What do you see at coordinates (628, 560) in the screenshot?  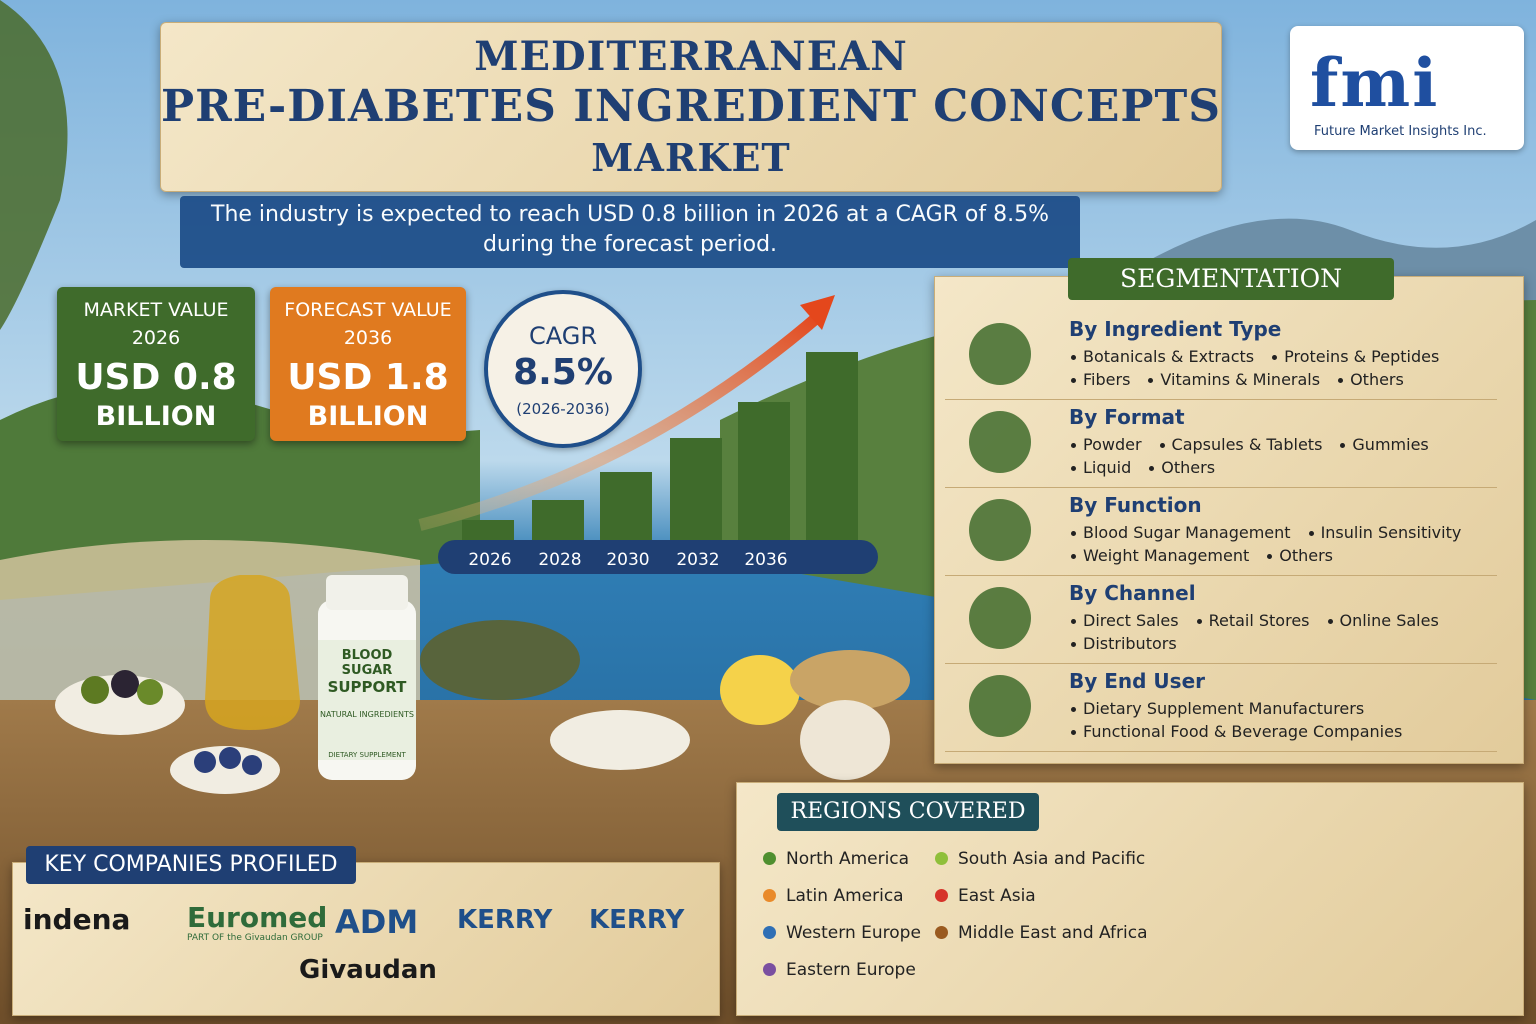 I see `year-label: 2030` at bounding box center [628, 560].